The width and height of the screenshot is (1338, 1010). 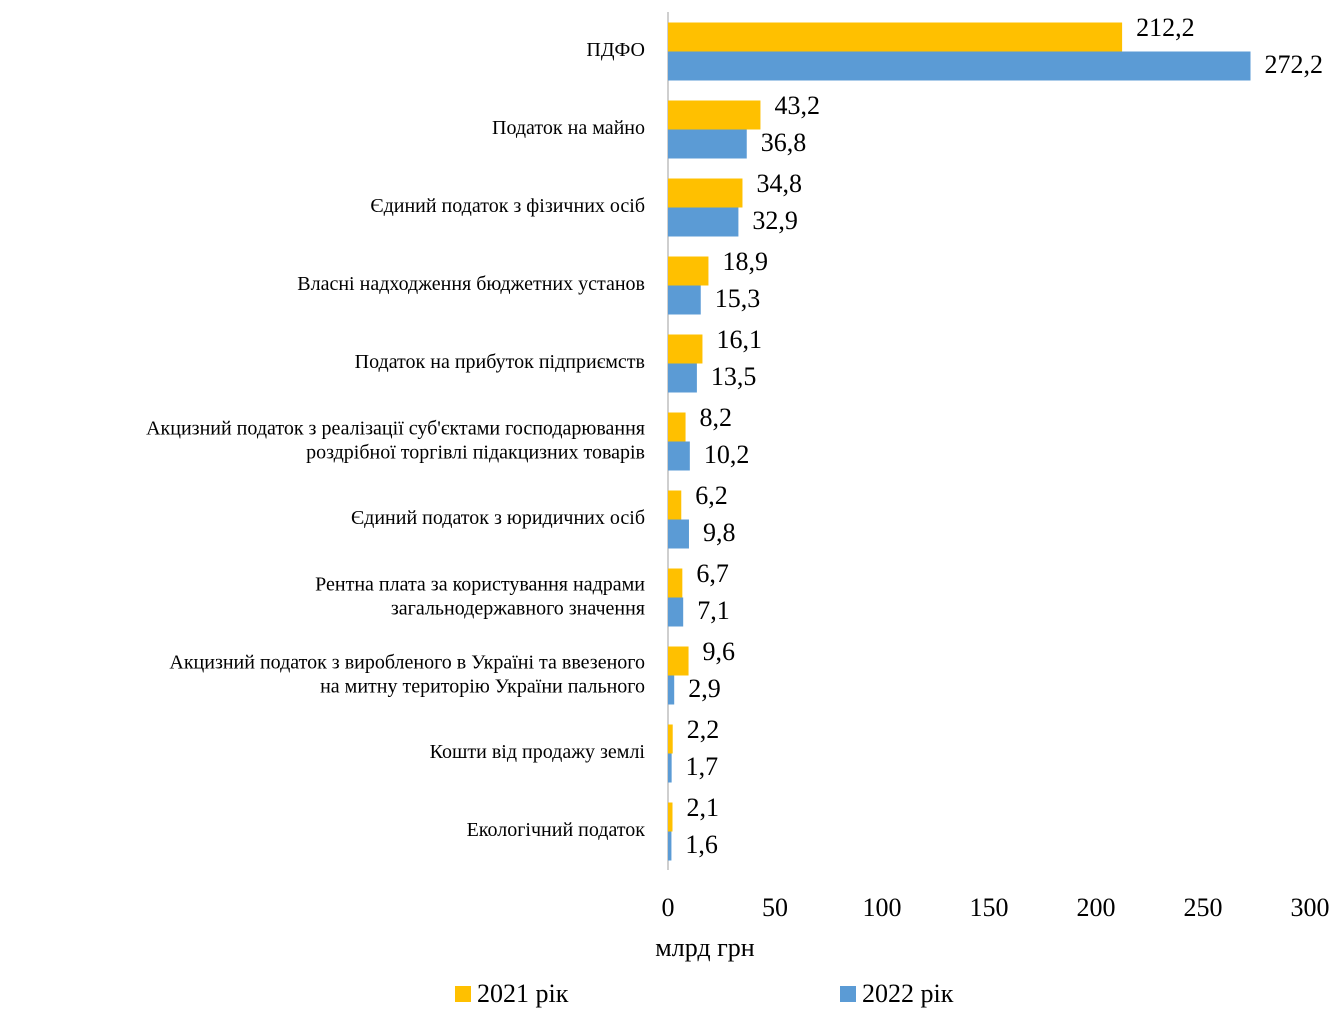 I want to click on value-label: 13,5, so click(x=734, y=376).